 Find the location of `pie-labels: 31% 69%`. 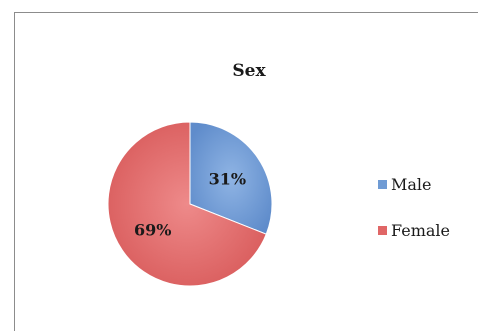

pie-labels: 31% 69% is located at coordinates (190, 205).